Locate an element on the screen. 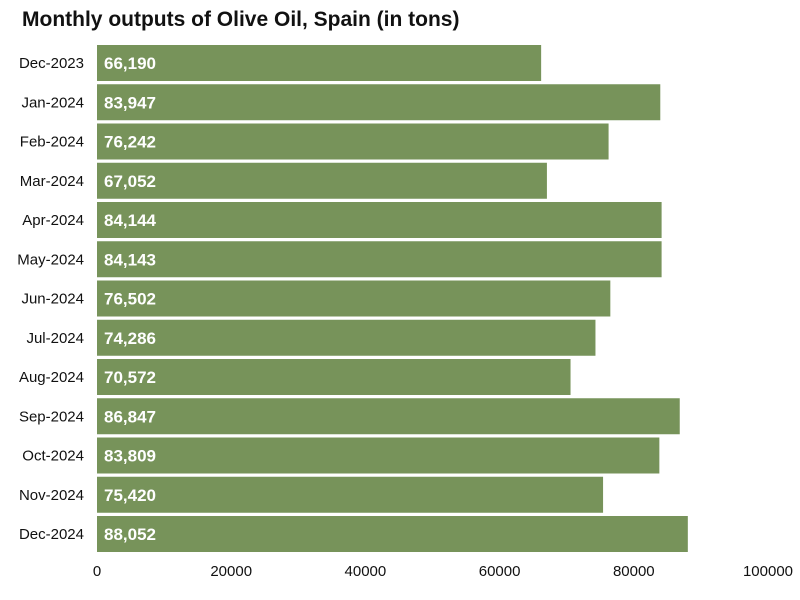 The width and height of the screenshot is (800, 600). x-tick-label: 0 is located at coordinates (97, 571).